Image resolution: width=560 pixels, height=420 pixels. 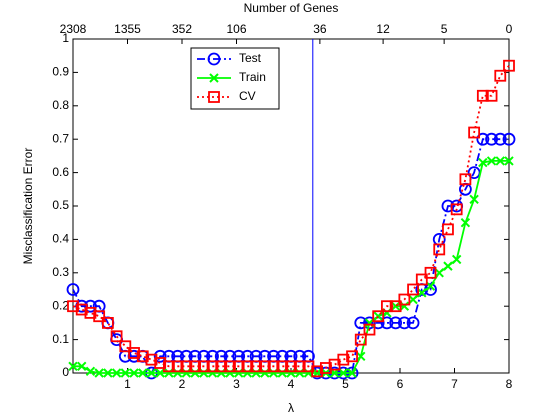 I want to click on x2-tick-label: 36, so click(x=320, y=29).